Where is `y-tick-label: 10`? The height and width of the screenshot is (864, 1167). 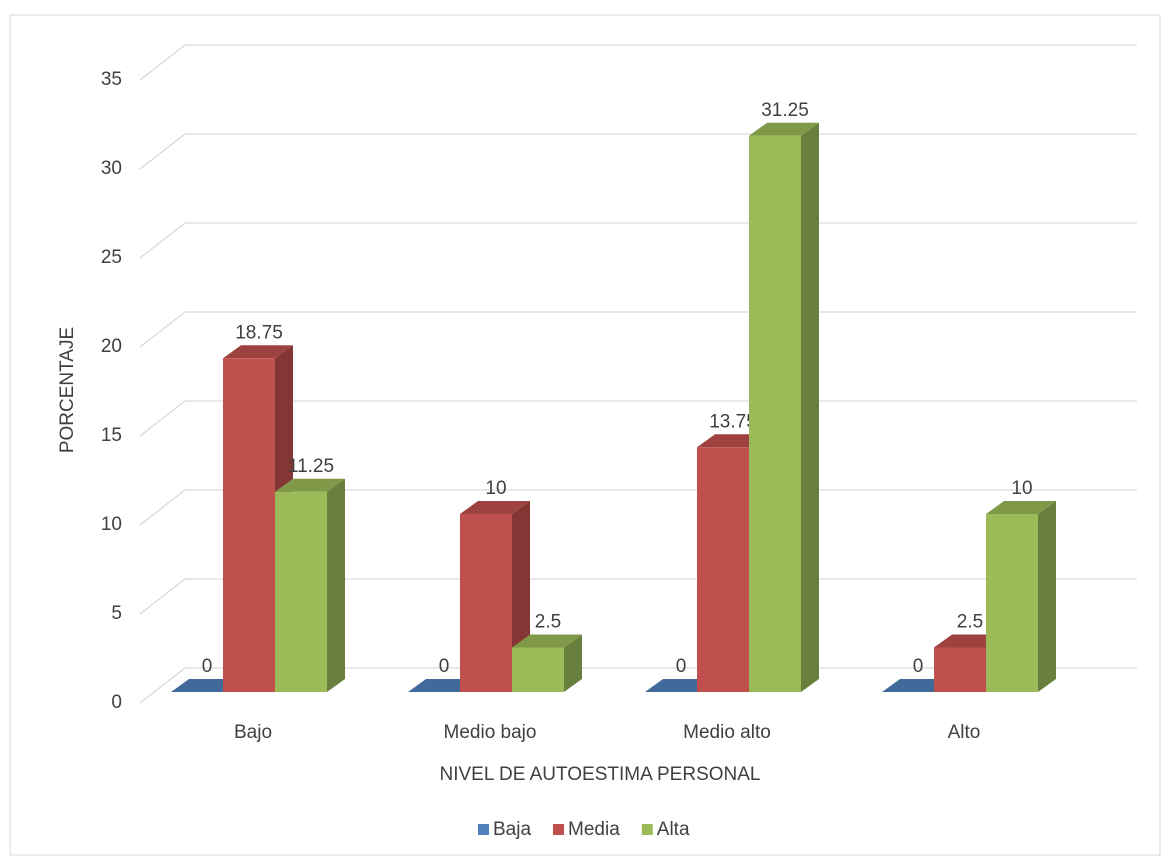 y-tick-label: 10 is located at coordinates (111, 524).